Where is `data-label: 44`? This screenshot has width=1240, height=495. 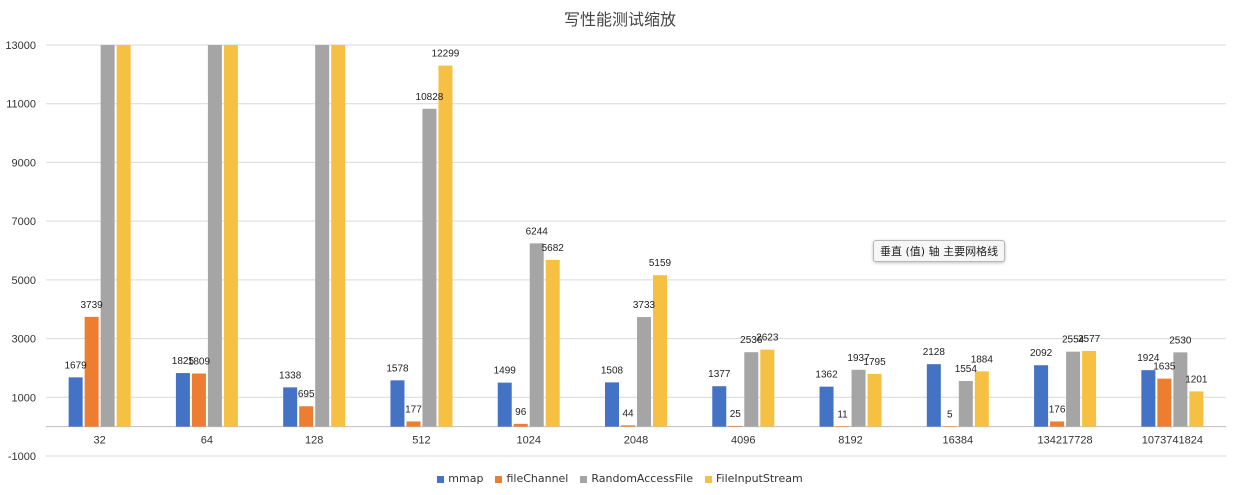
data-label: 44 is located at coordinates (628, 413).